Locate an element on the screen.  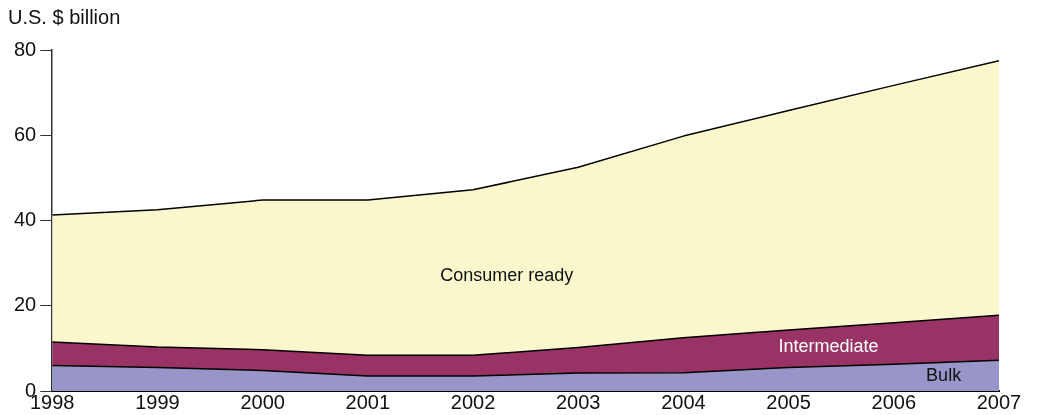
series-label: Bulk is located at coordinates (944, 375).